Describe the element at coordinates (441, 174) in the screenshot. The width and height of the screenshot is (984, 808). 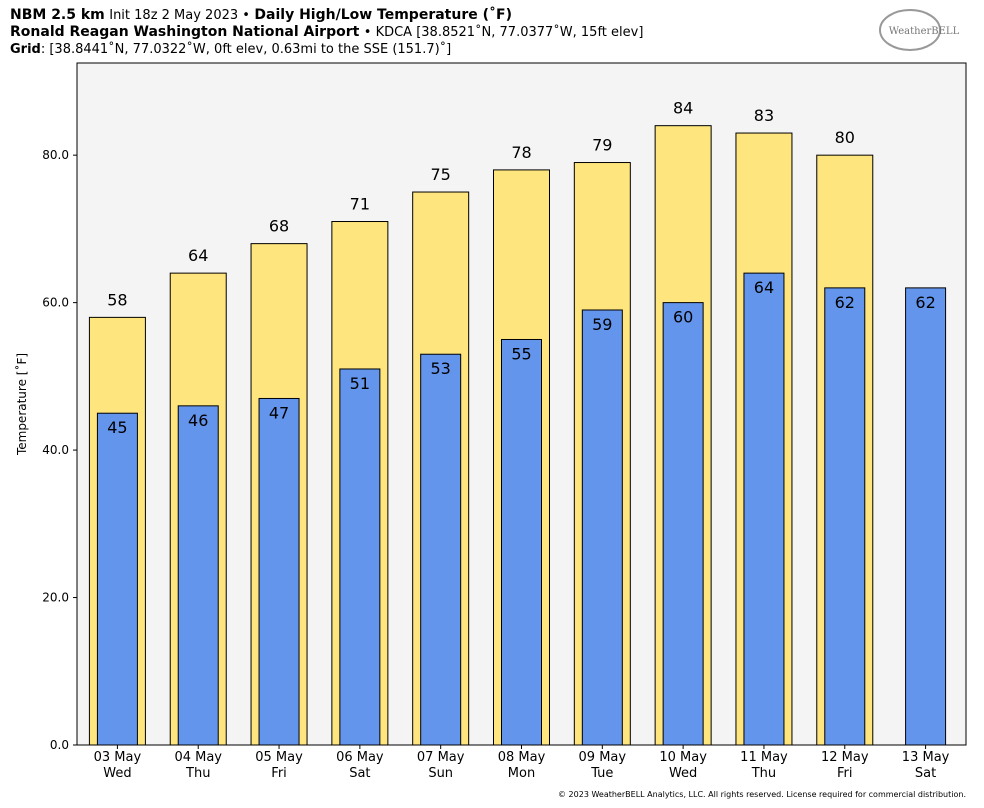
I see `high-label: 75` at that location.